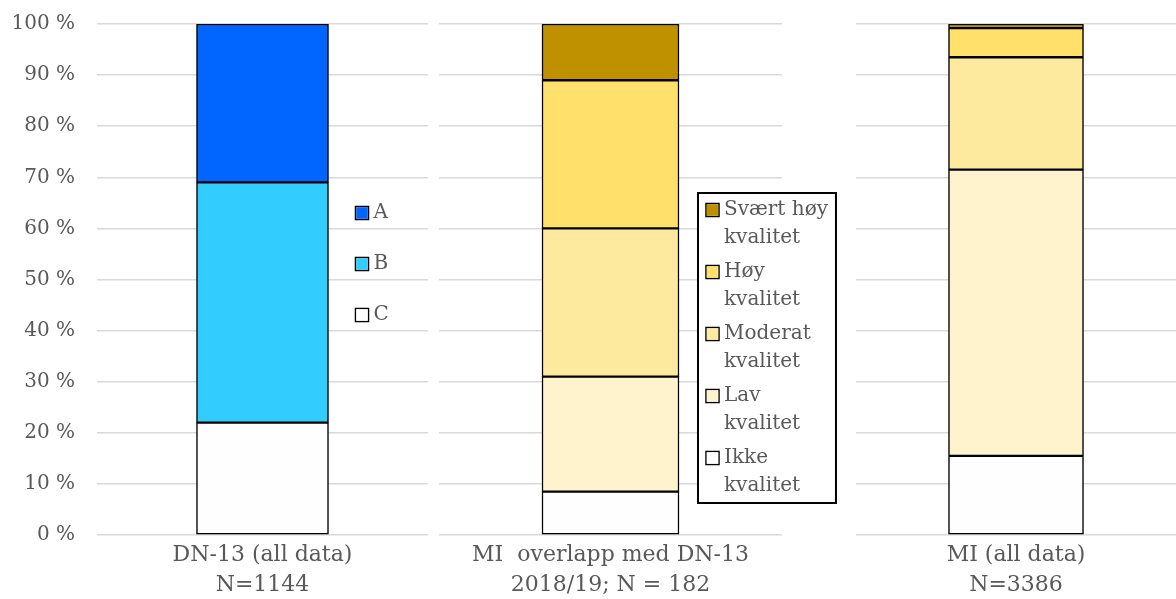  What do you see at coordinates (49, 175) in the screenshot?
I see `y-tick-label: 70 %` at bounding box center [49, 175].